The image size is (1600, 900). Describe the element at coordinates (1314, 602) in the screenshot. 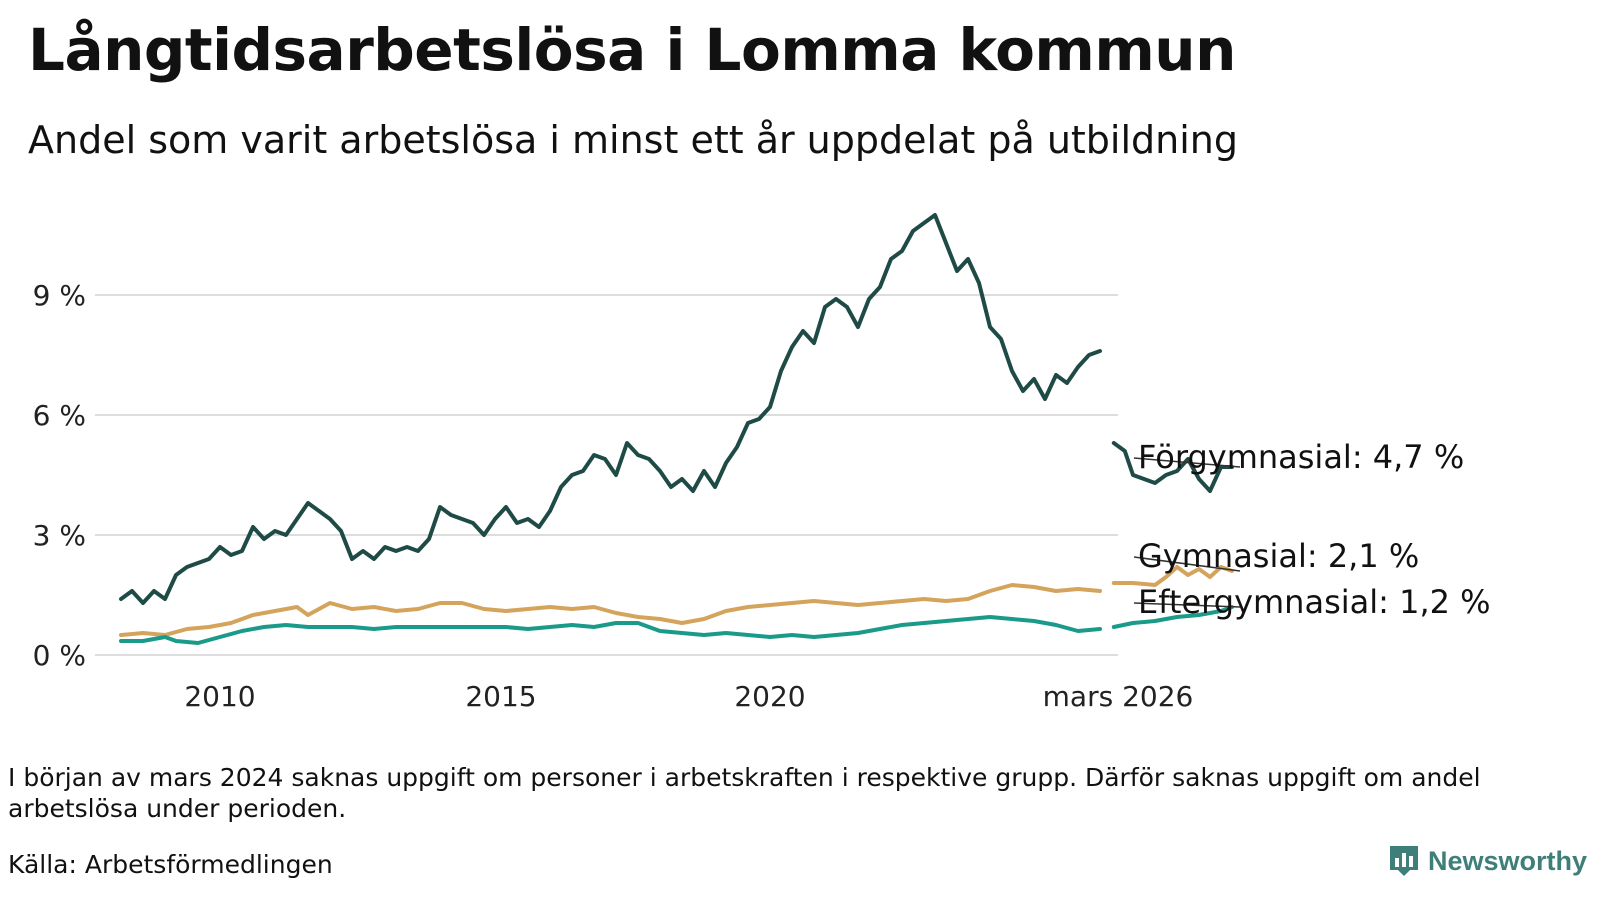

I see `series-end-label: Eftergymnasial: 1,2 %` at that location.